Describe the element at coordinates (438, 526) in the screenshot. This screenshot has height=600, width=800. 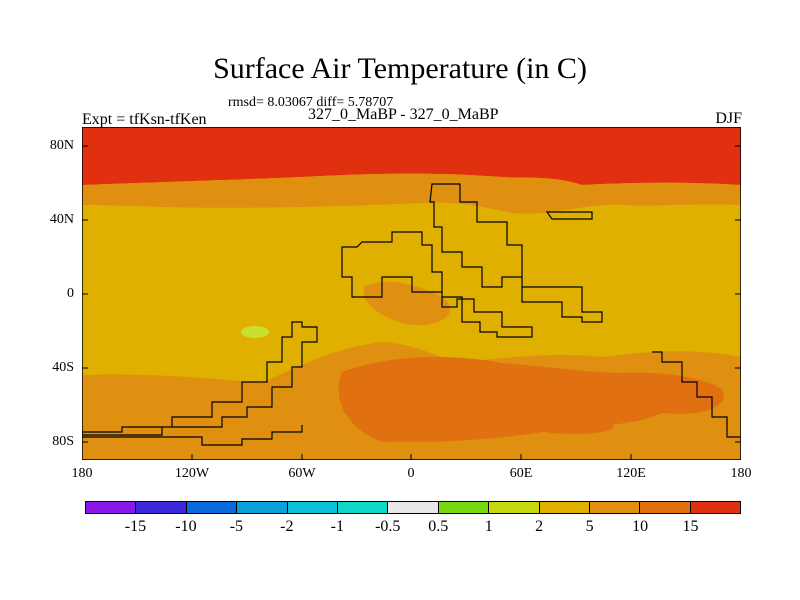
I see `colorbar-label: 0.5` at that location.